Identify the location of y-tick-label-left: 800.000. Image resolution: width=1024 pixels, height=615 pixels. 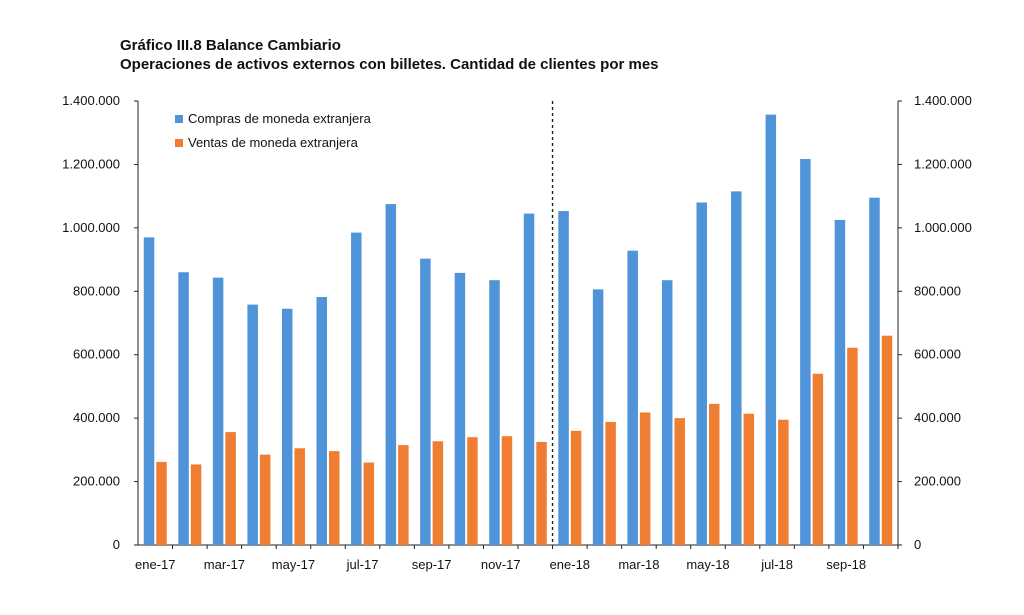
(96, 290).